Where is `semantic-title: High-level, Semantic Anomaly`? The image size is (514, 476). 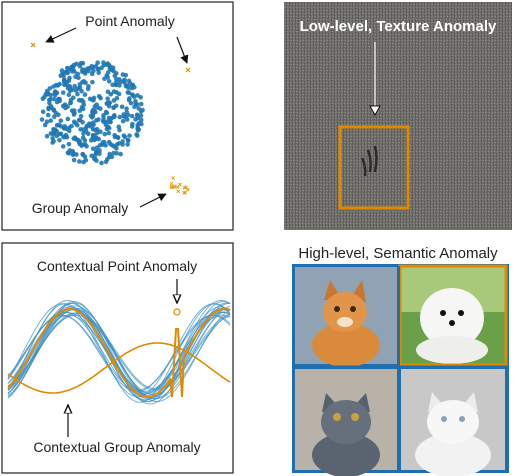 semantic-title: High-level, Semantic Anomaly is located at coordinates (398, 253).